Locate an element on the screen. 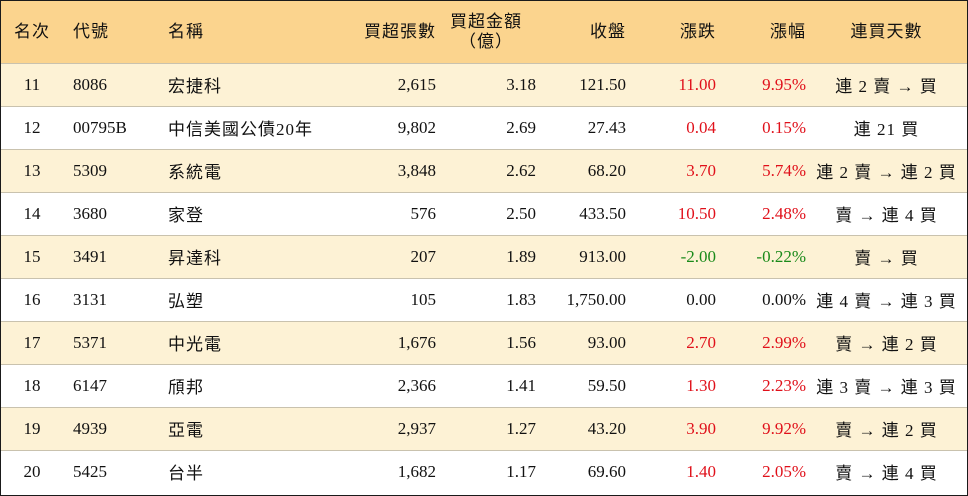  cell-buy-days: 連 2 賣 → 連 2 買 is located at coordinates (886, 172).